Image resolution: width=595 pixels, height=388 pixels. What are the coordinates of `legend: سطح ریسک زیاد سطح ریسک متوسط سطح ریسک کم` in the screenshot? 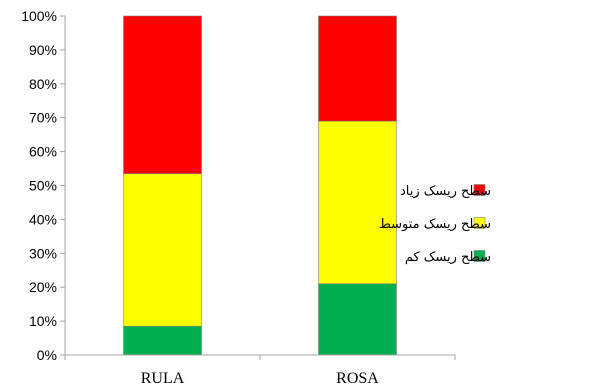 It's located at (435, 224).